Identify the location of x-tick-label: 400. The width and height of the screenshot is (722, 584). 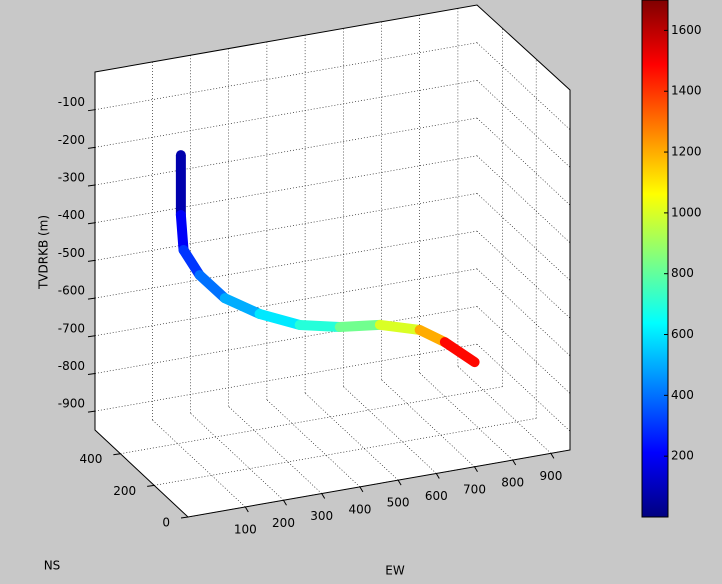
(359, 509).